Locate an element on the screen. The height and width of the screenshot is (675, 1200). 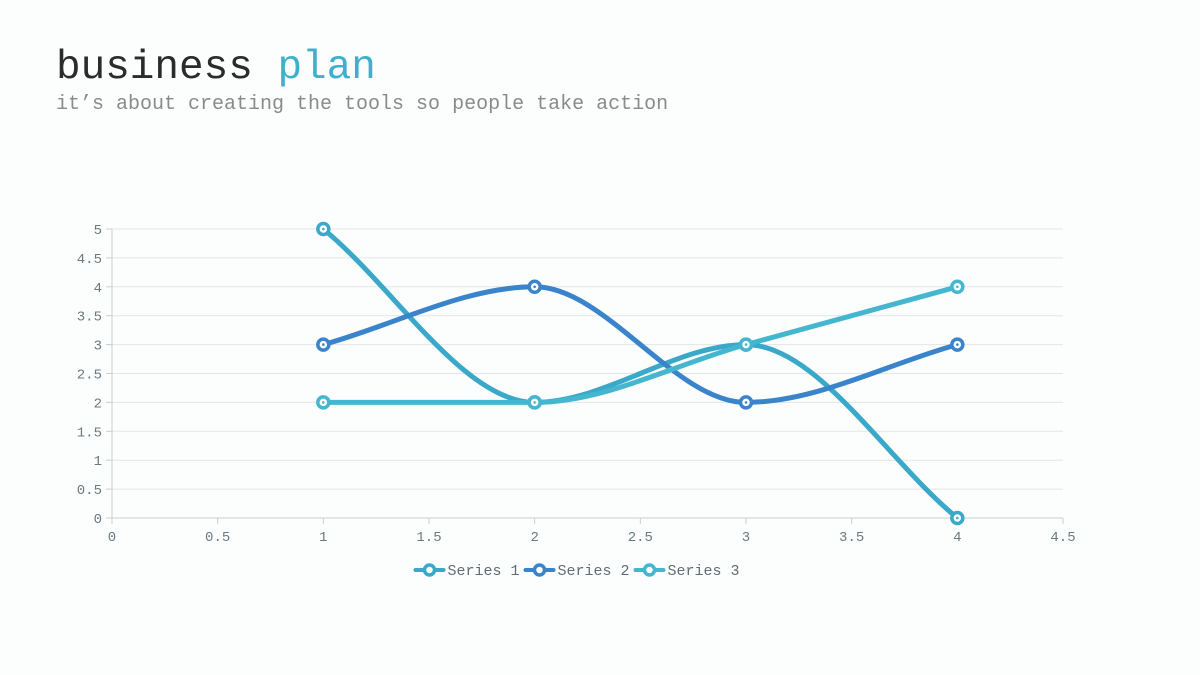
y-axis-tick-labels: 0 0.5 1 1.5 2 2.5 3 3.5 4 4.5 5 is located at coordinates (89, 375).